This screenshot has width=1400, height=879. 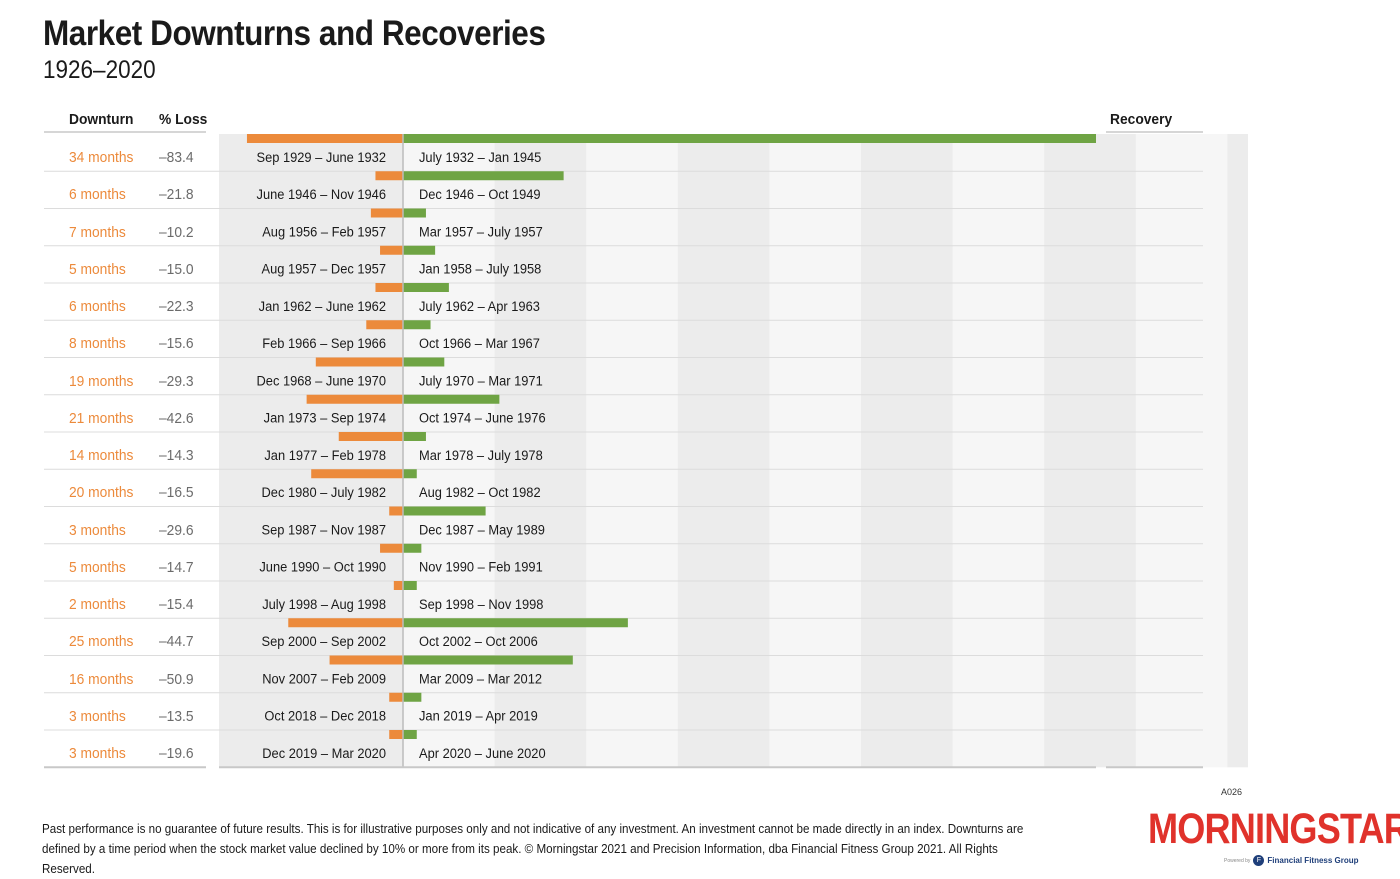 I want to click on percent-loss: –29.3, so click(x=176, y=381).